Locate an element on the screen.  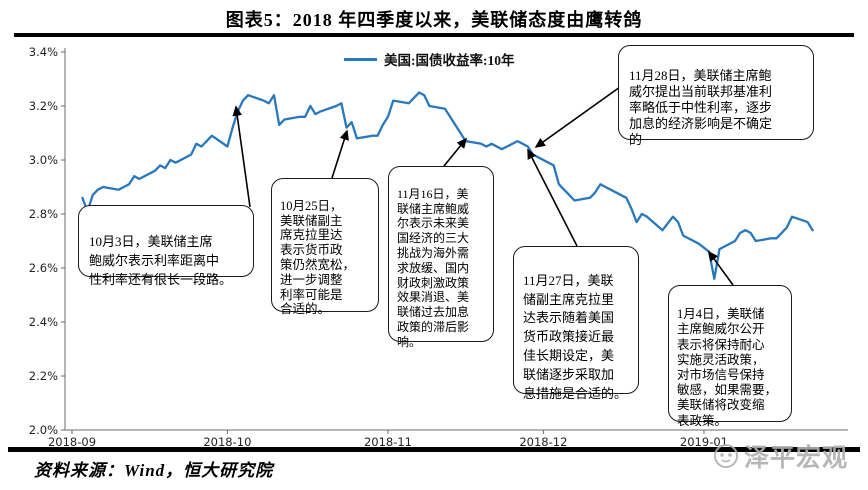
x-tick-label: 2018-10 is located at coordinates (227, 442).